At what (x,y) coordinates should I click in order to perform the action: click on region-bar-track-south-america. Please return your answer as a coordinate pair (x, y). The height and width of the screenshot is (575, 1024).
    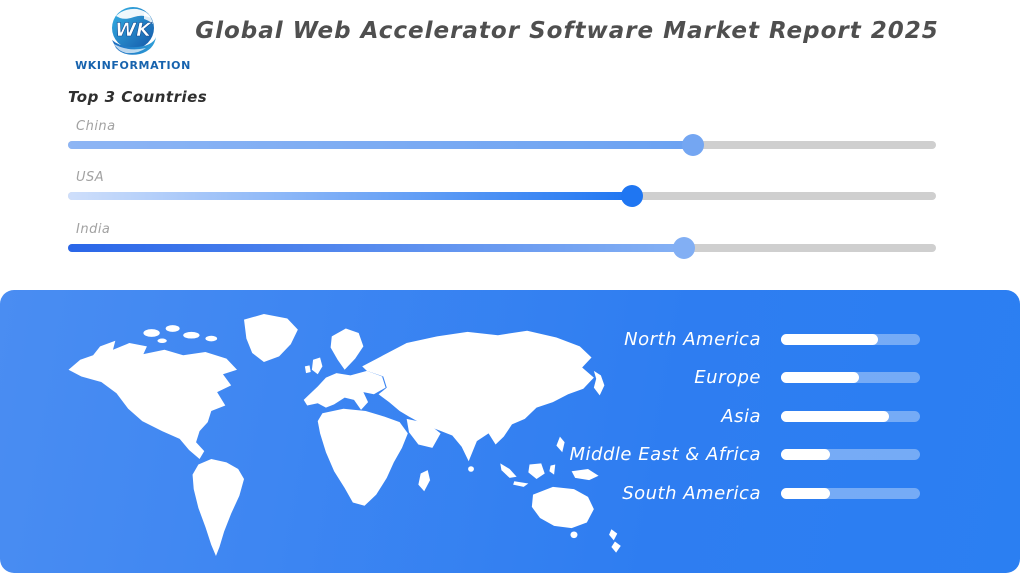
    Looking at the image, I should click on (850, 493).